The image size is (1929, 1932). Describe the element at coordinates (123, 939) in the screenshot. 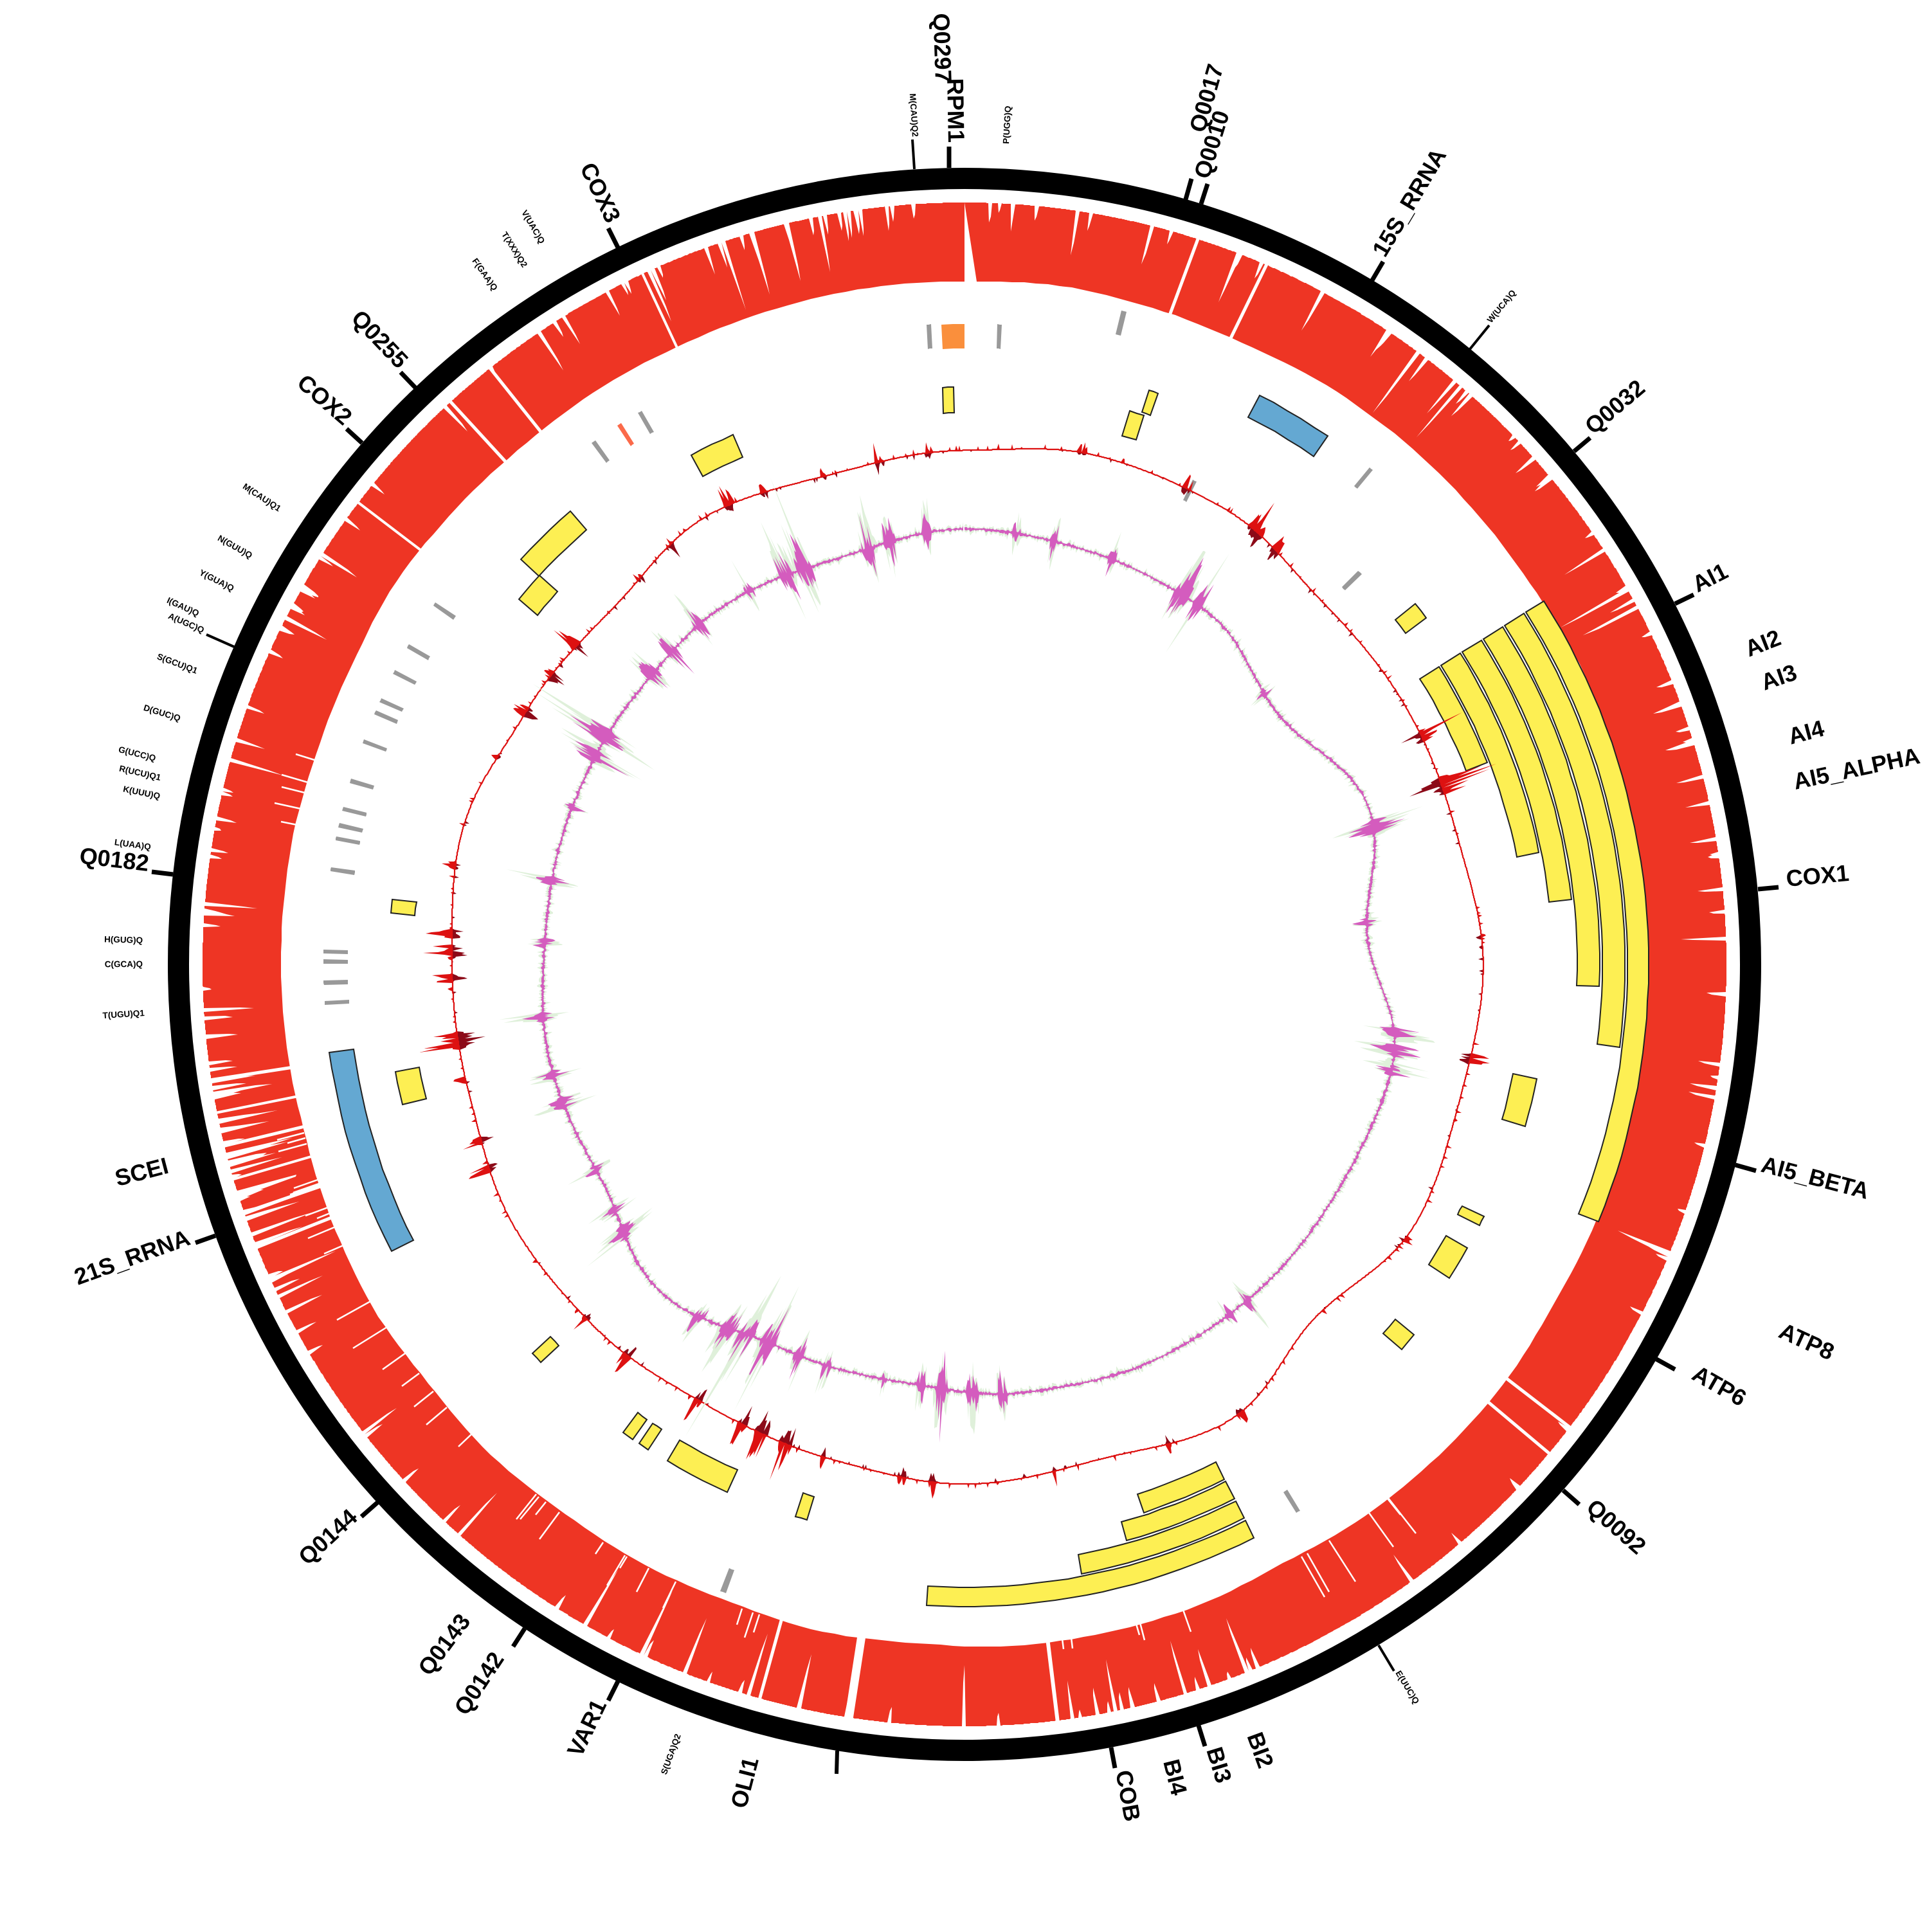

I see `svg-text: H(GUG)Q` at that location.